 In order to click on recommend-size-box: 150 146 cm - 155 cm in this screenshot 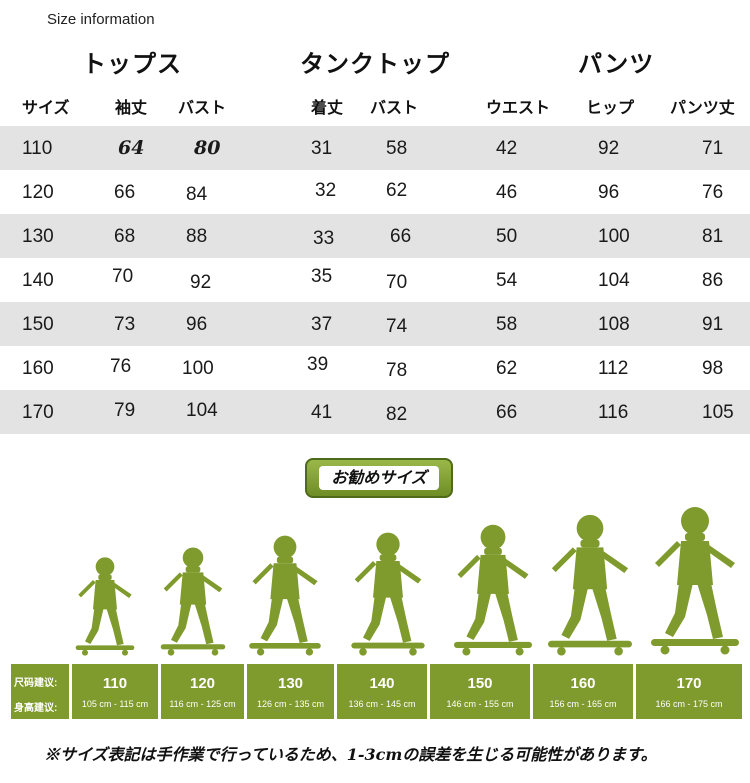, I will do `click(480, 691)`.